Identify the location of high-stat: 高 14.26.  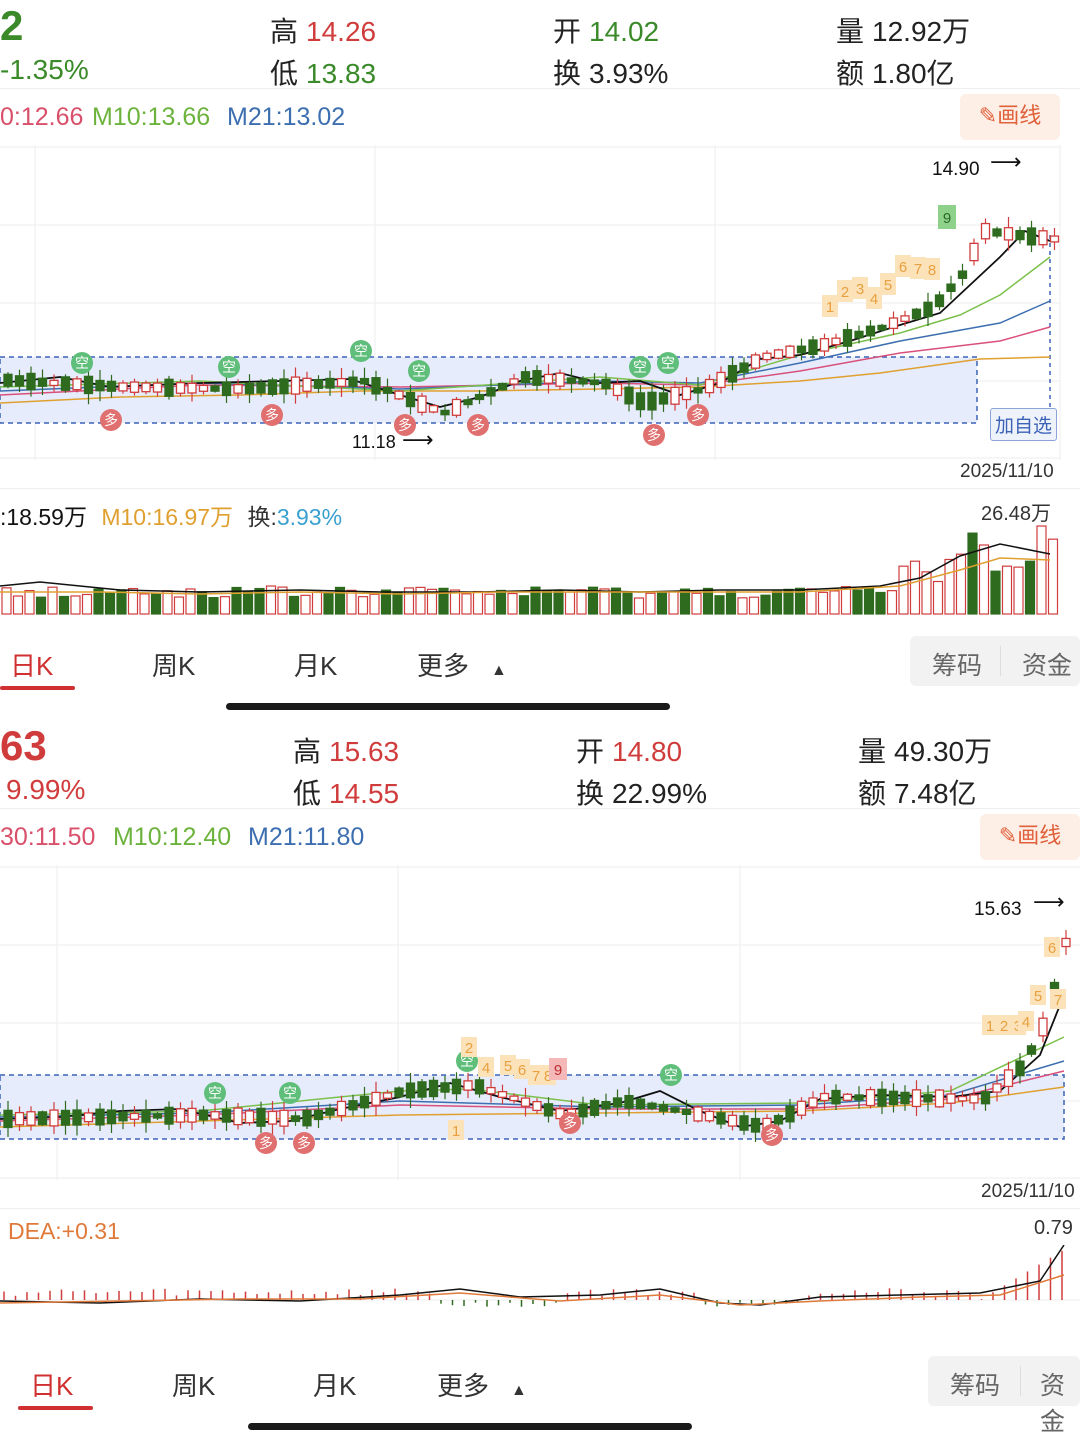
(323, 31).